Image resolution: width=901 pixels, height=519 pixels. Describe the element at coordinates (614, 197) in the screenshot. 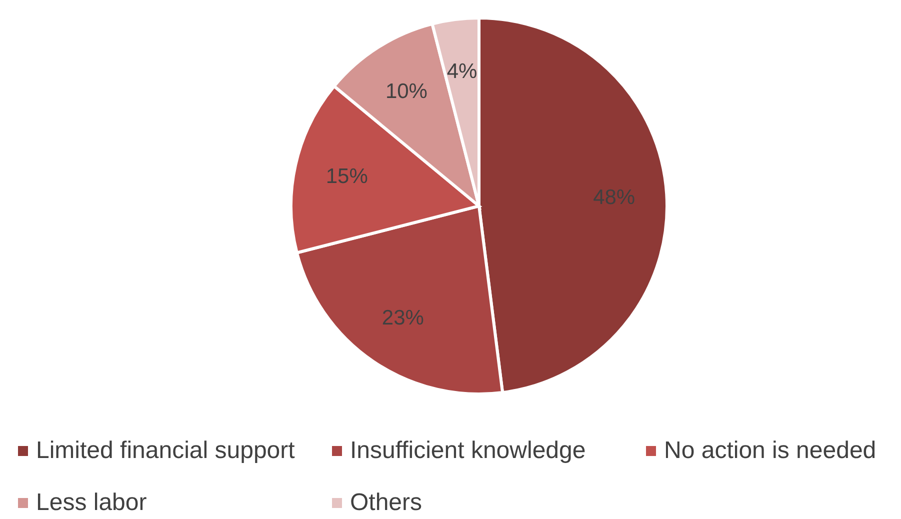

I see `data-label: 48%` at that location.